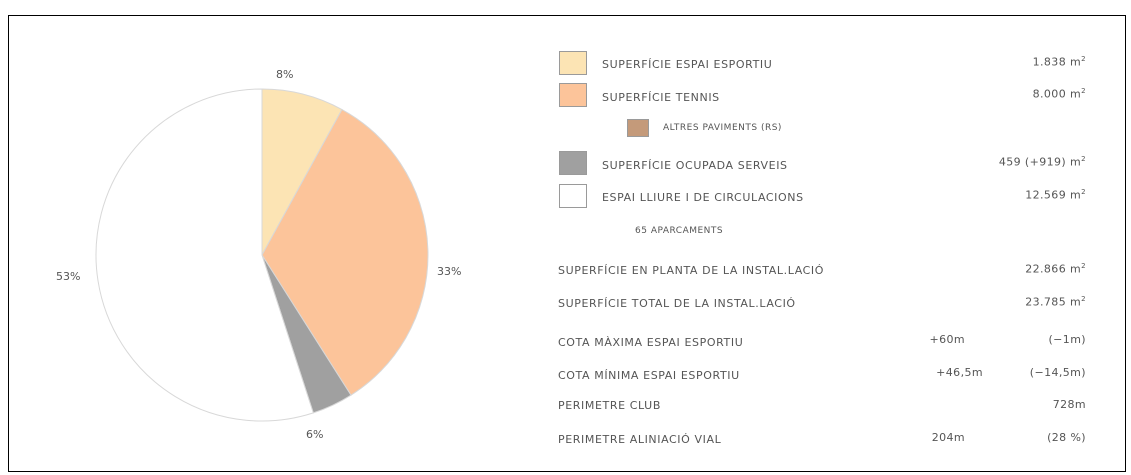  What do you see at coordinates (449, 271) in the screenshot?
I see `slice-label-tennis: 33%` at bounding box center [449, 271].